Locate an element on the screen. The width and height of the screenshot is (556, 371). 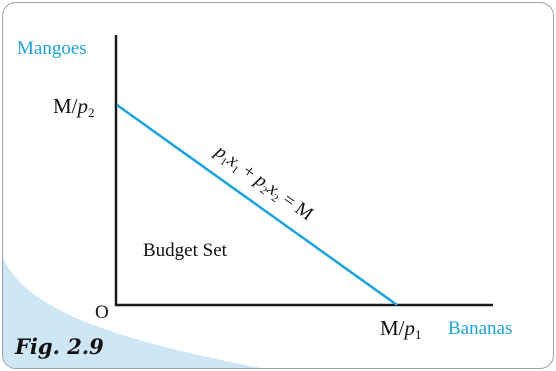
y-axis-label: Mangoes is located at coordinates (52, 48).